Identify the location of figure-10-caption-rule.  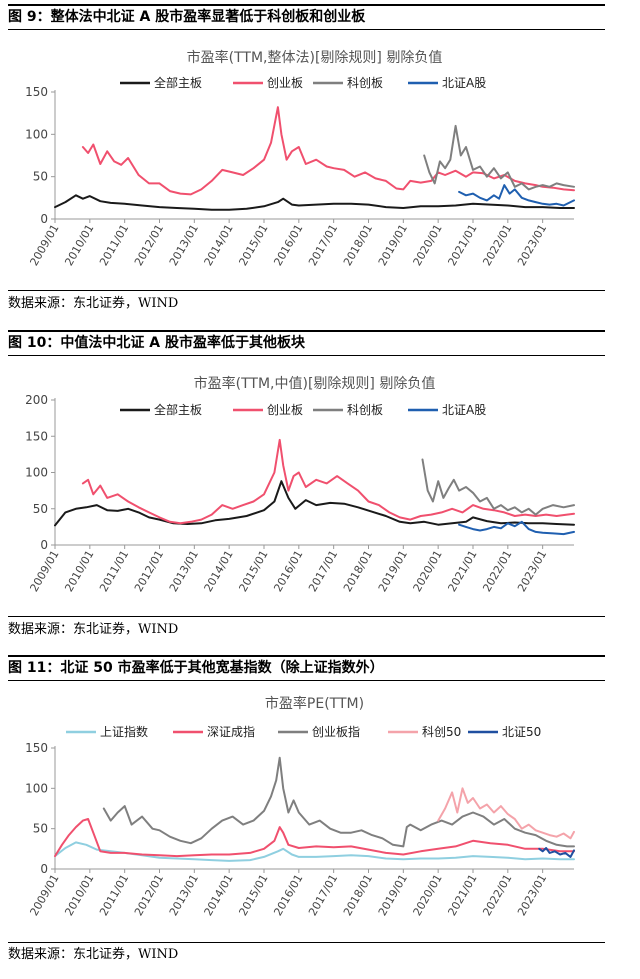
(306, 355).